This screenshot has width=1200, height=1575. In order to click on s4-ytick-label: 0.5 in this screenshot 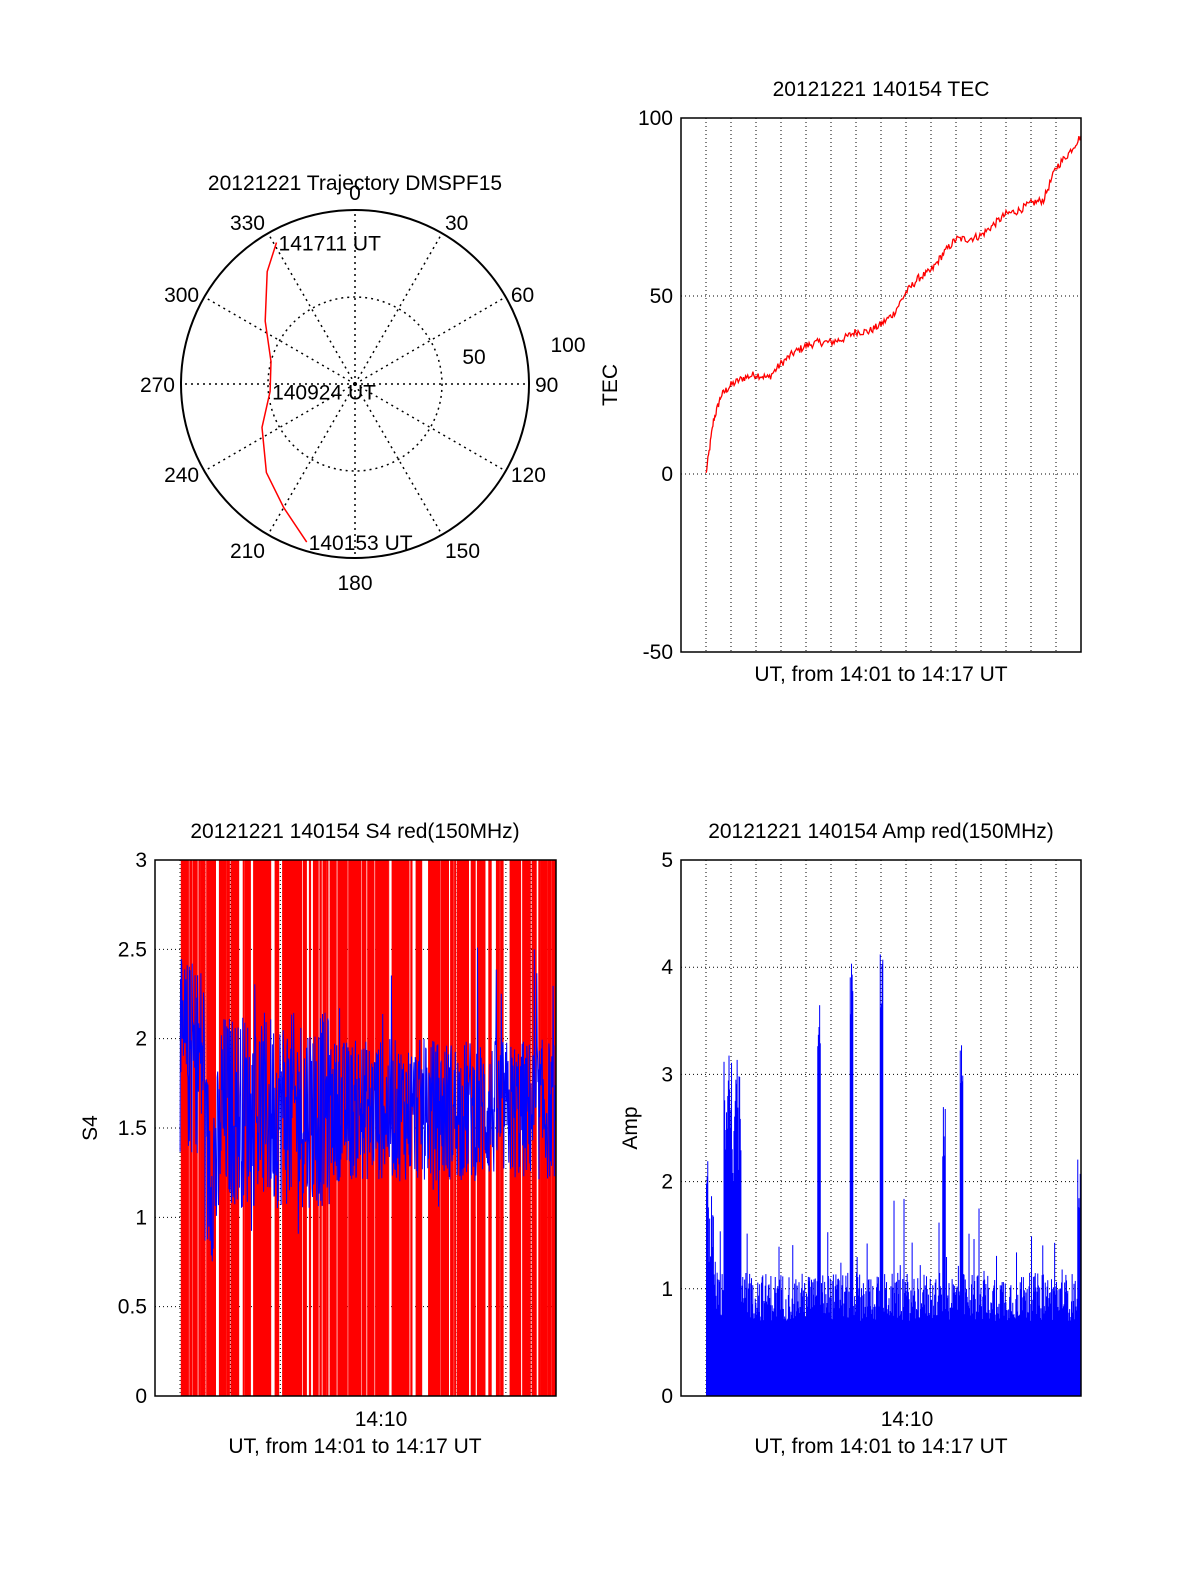, I will do `click(132, 1307)`.